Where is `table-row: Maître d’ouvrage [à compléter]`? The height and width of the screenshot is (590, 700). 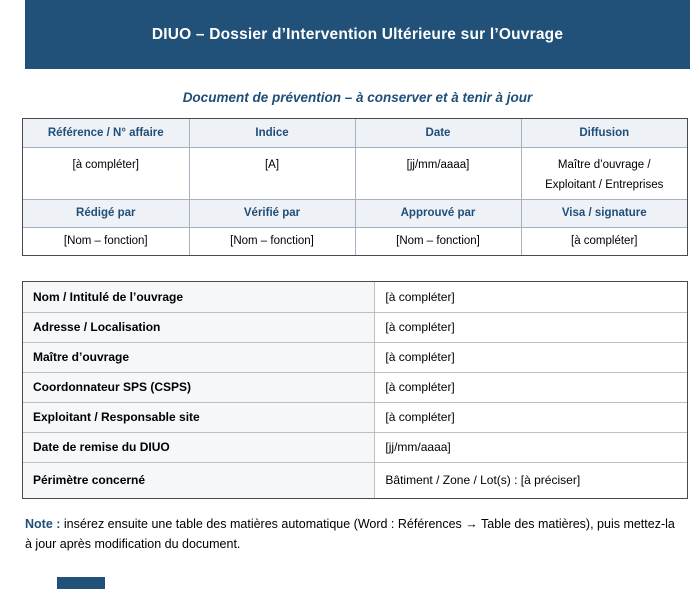
table-row: Maître d’ouvrage [à compléter] is located at coordinates (355, 357).